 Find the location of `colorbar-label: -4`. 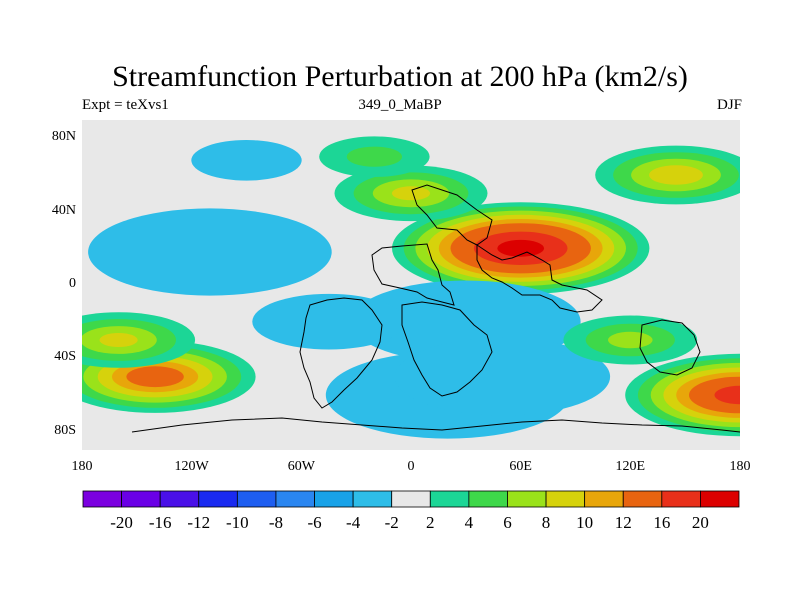

colorbar-label: -4 is located at coordinates (353, 522).